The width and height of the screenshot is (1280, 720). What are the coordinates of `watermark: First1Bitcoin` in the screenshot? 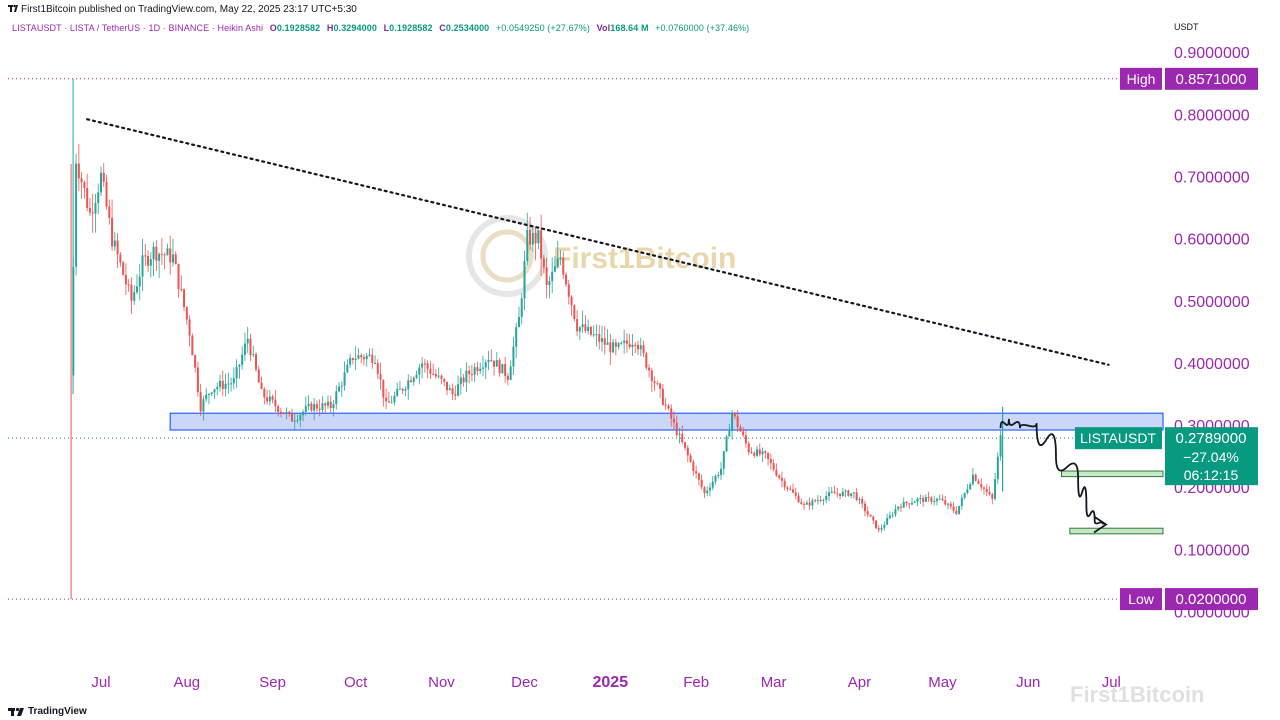 It's located at (601, 256).